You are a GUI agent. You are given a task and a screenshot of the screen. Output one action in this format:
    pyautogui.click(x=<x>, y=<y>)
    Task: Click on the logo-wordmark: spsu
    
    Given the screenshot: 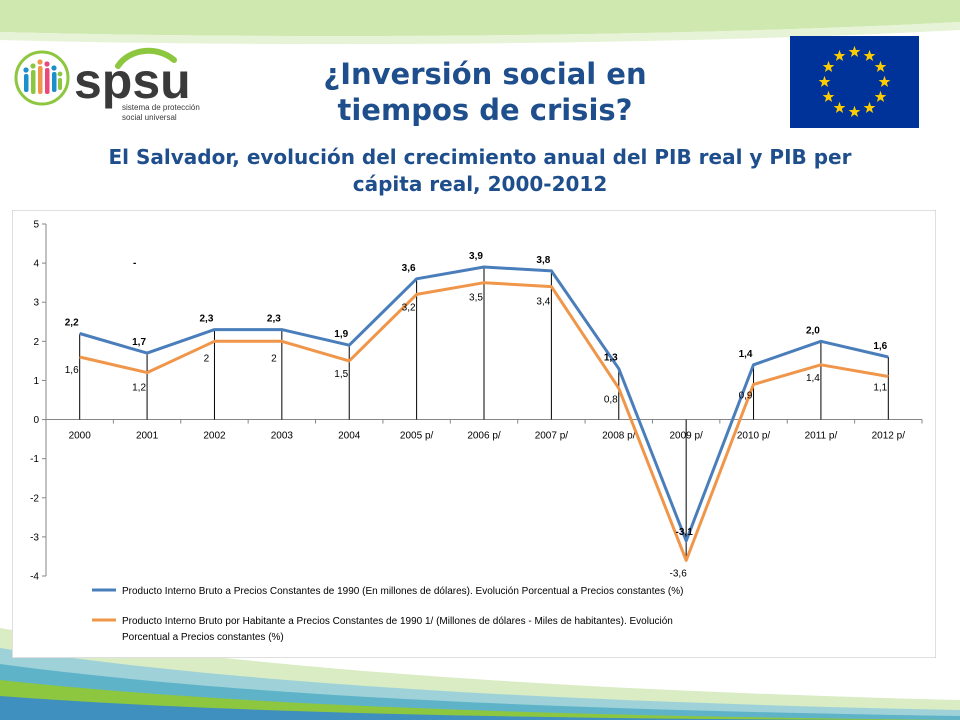 What is the action you would take?
    pyautogui.click(x=132, y=81)
    